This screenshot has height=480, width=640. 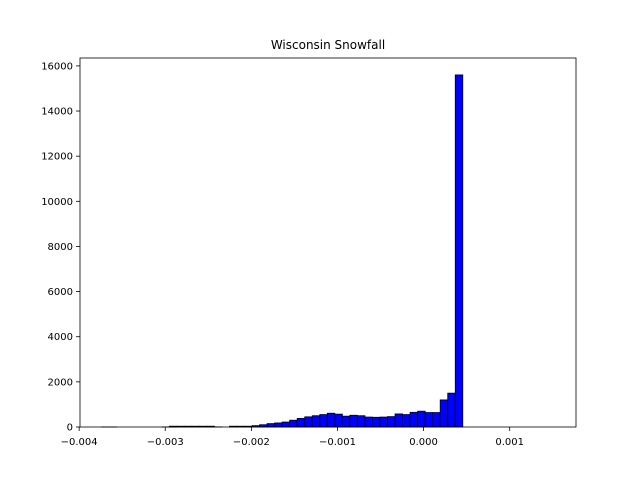 I want to click on y-tick-label: 2000, so click(x=60, y=382).